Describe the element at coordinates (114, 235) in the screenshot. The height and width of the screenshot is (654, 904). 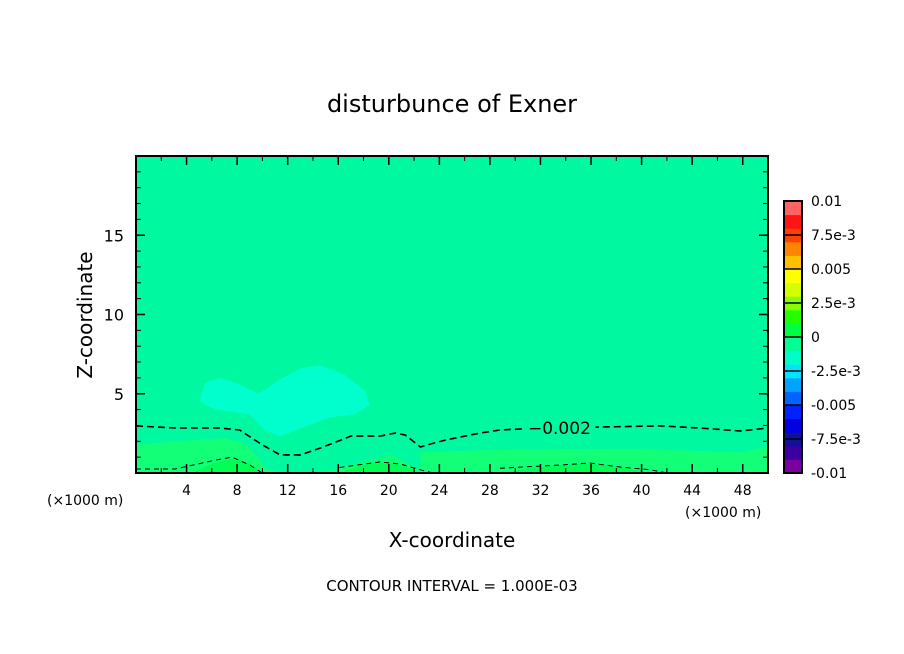
I see `y-tick-label: 15` at that location.